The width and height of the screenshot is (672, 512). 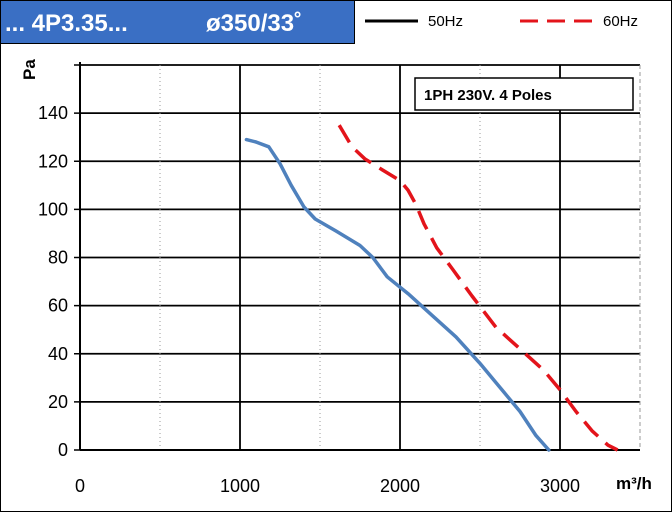 What do you see at coordinates (488, 95) in the screenshot?
I see `annotation-text: 1PH 230V. 4 Poles` at bounding box center [488, 95].